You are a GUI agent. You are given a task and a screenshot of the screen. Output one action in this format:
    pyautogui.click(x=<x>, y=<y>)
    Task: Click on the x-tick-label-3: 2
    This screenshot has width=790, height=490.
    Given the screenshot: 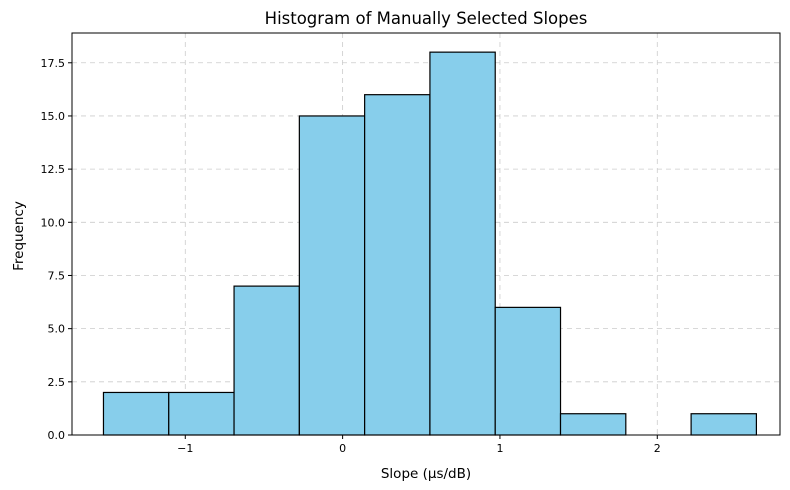 What is the action you would take?
    pyautogui.click(x=657, y=448)
    